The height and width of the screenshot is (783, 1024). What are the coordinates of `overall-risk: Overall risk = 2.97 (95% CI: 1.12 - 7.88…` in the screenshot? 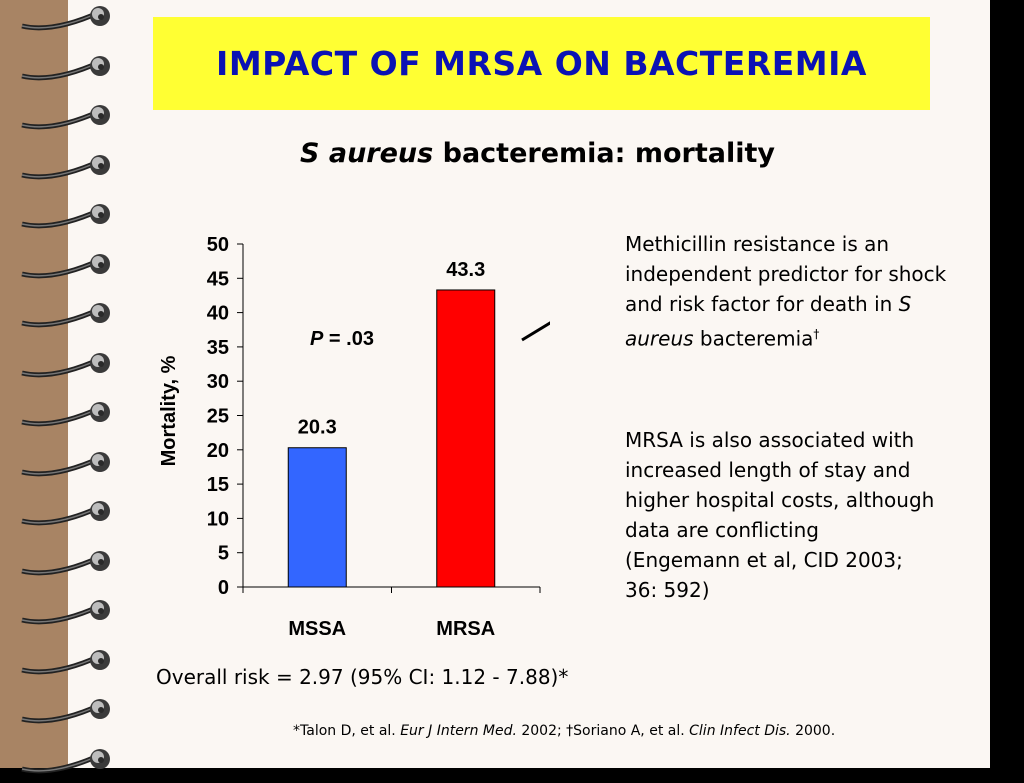 It's located at (362, 677).